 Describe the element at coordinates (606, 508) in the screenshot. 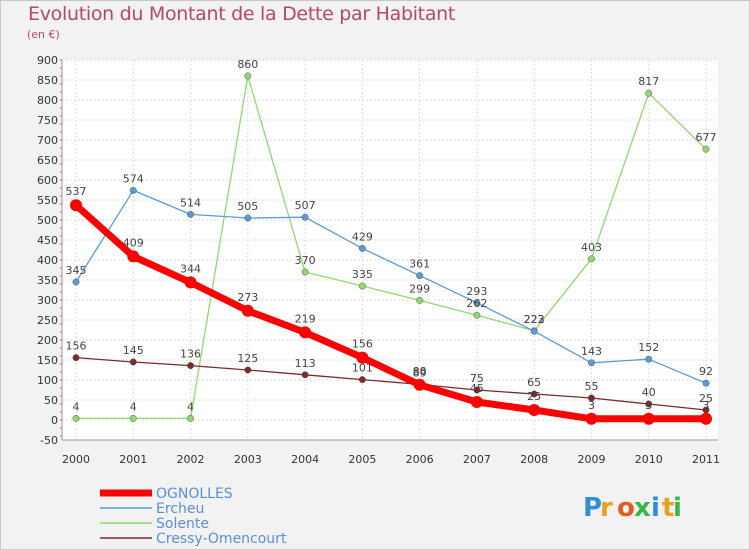

I see `logo-letter: r` at that location.